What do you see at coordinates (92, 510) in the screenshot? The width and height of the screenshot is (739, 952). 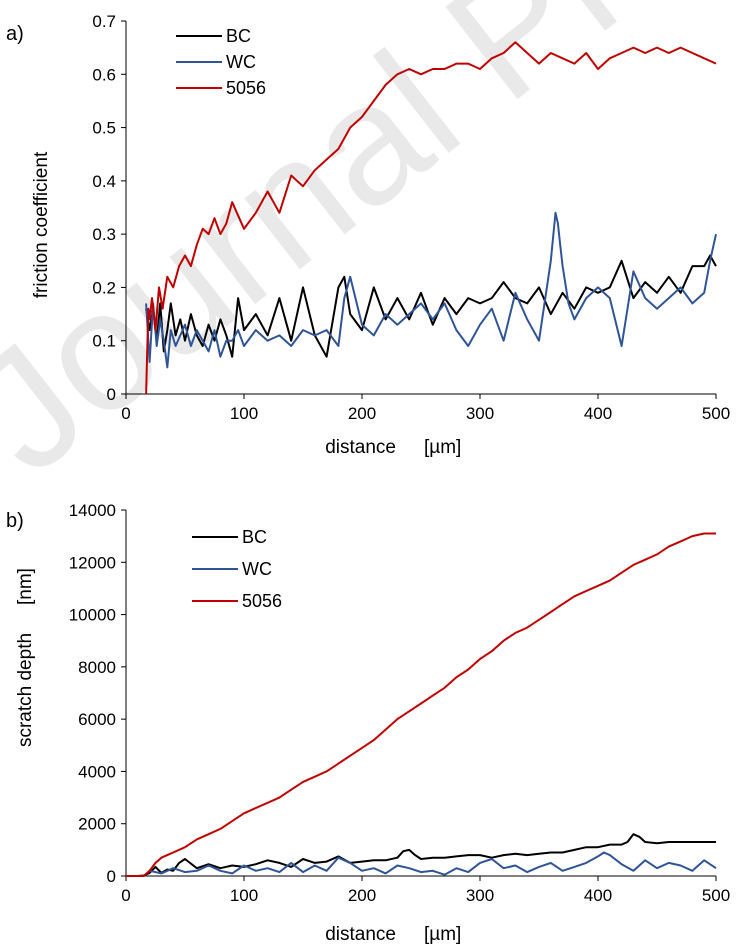 I see `y-tick-label: 14000` at bounding box center [92, 510].